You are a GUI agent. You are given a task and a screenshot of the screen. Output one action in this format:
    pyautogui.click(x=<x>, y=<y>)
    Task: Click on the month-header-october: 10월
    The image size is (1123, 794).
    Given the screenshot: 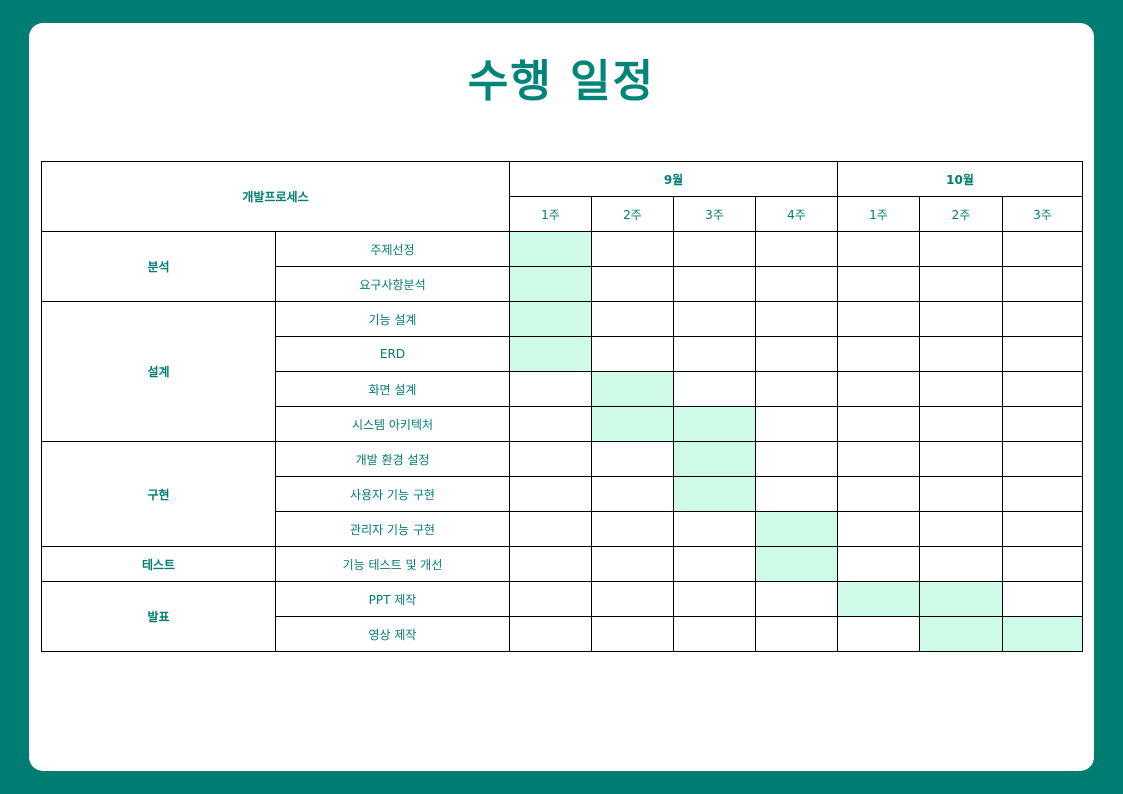 What is the action you would take?
    pyautogui.click(x=960, y=179)
    